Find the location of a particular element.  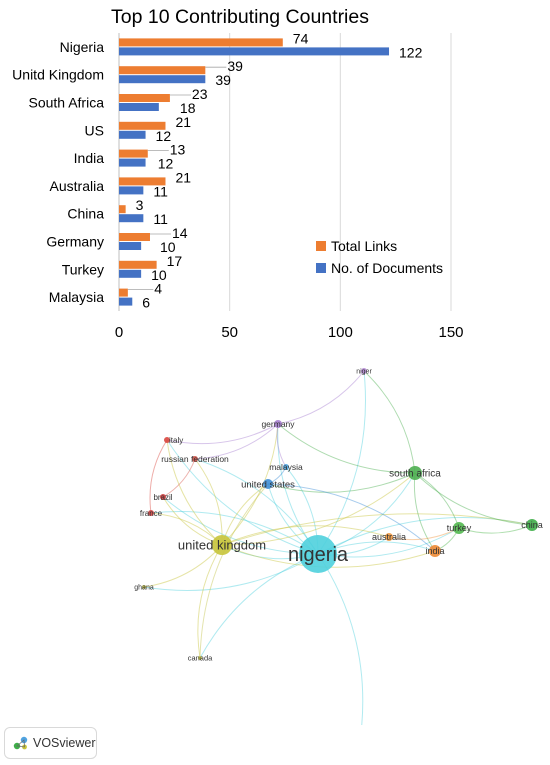

network-node-label: brazil is located at coordinates (162, 497).